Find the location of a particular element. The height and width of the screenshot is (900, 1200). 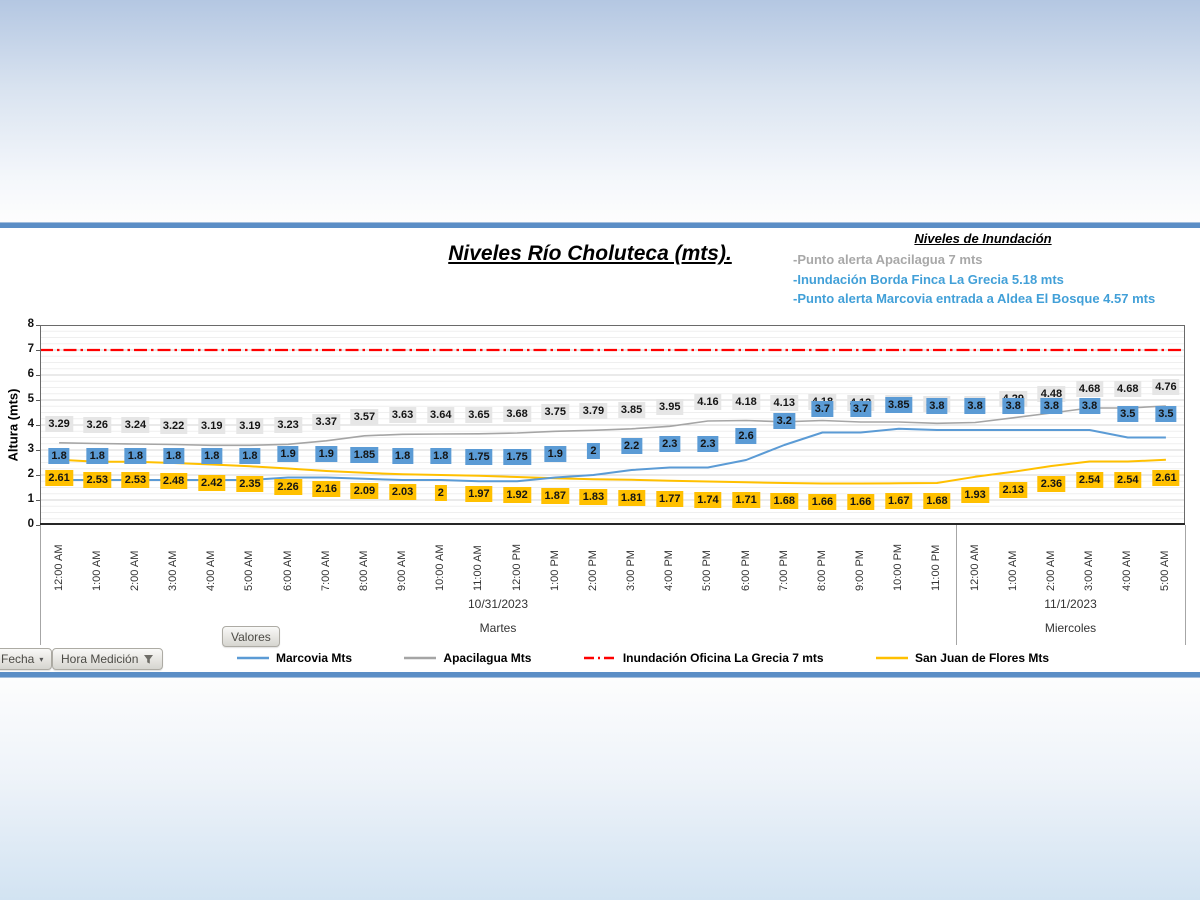

top-divider-bar is located at coordinates (600, 225).